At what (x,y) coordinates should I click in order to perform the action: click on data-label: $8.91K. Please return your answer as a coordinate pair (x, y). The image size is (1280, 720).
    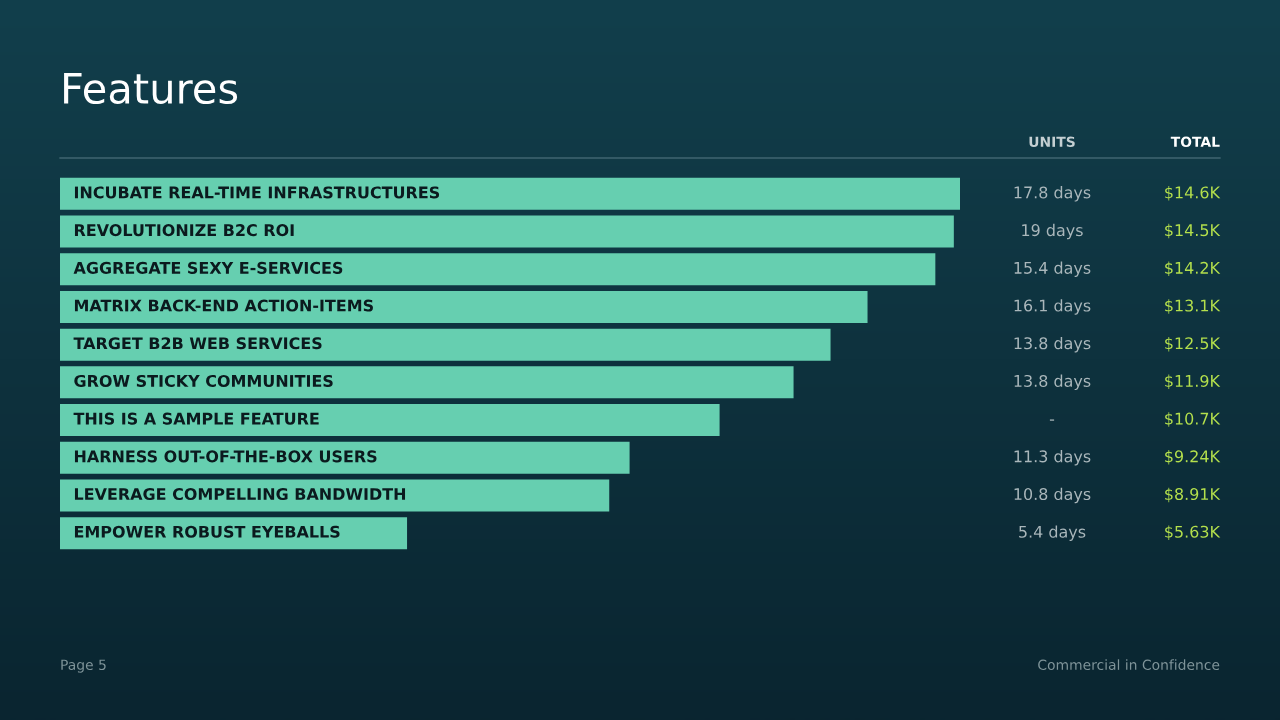
    Looking at the image, I should click on (1193, 495).